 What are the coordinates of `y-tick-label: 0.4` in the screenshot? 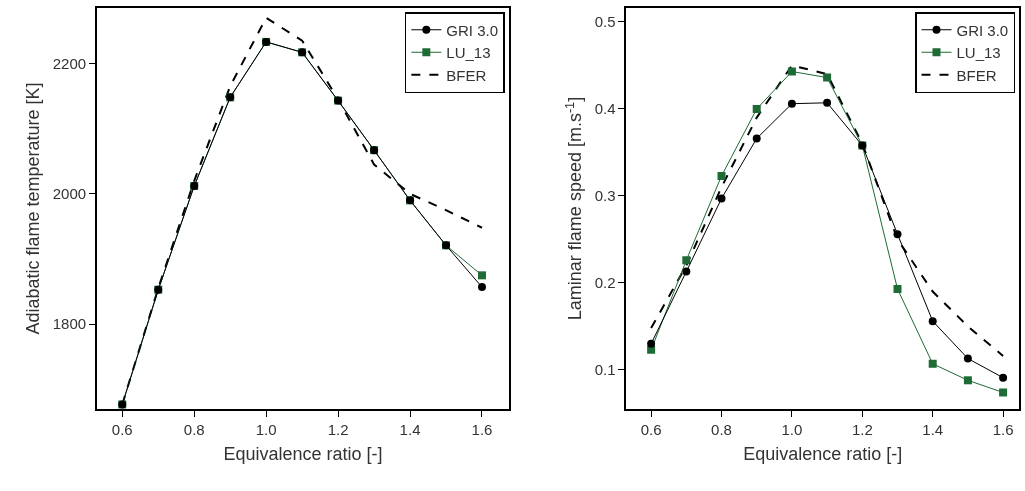 It's located at (605, 109).